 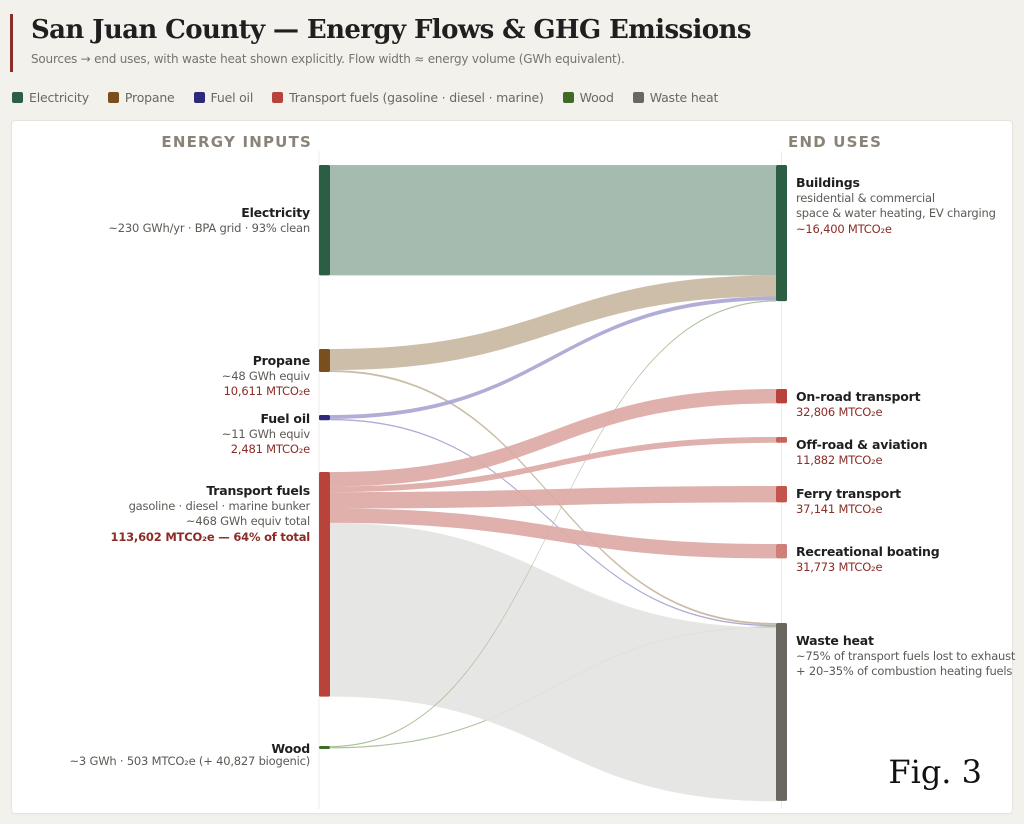 I want to click on target-label-recboat: Recreational boating 31,773 MTCO₂e, so click(x=868, y=559).